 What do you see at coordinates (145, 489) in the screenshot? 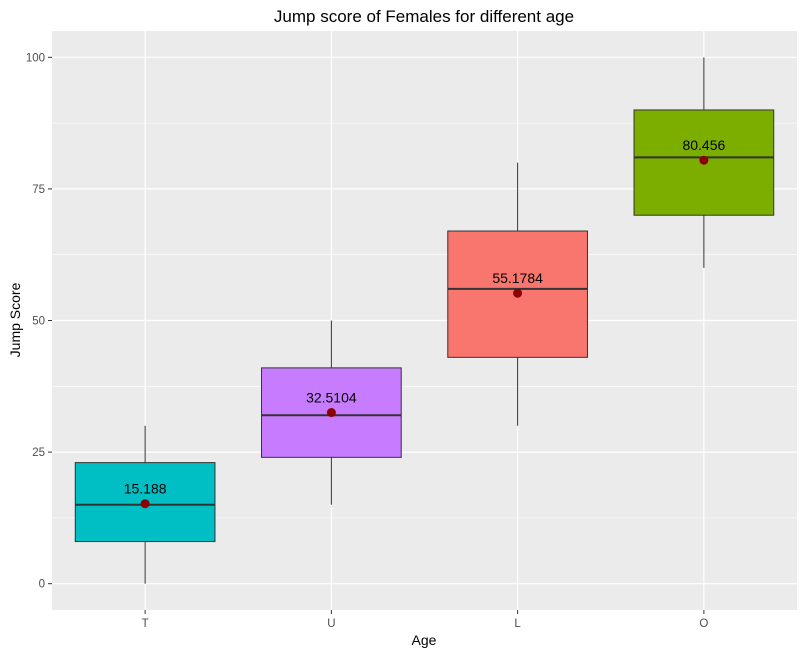
I see `mean-label: 15.188` at bounding box center [145, 489].